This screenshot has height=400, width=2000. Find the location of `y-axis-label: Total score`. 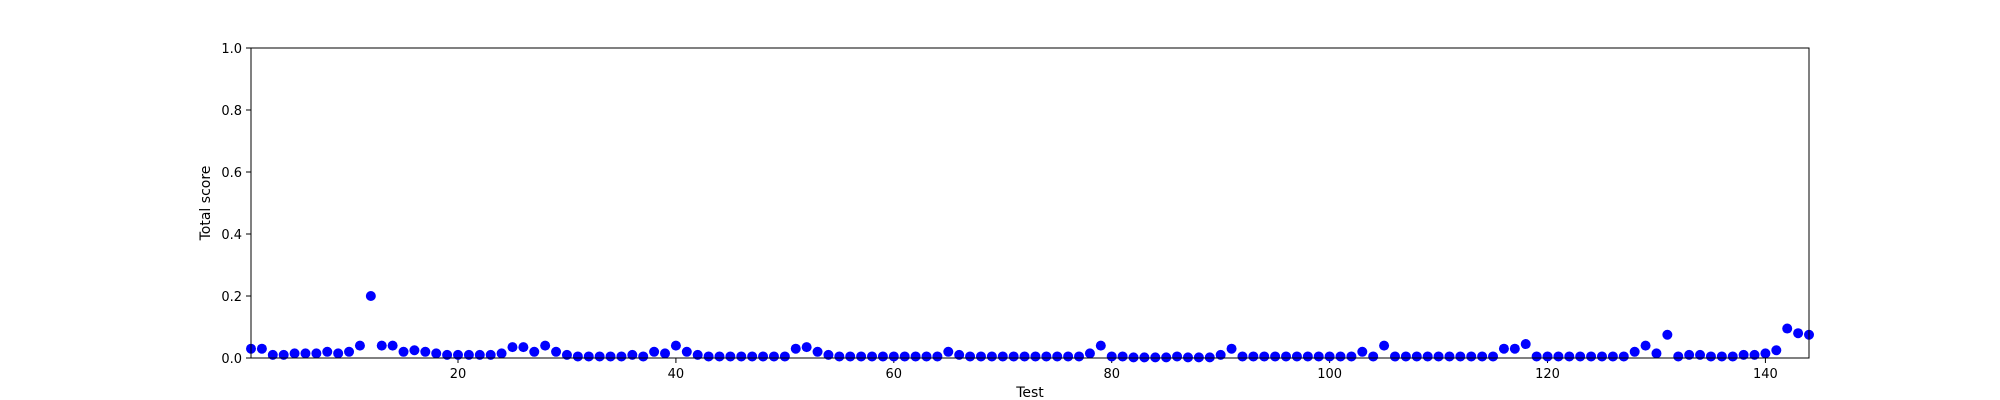

y-axis-label: Total score is located at coordinates (206, 204).